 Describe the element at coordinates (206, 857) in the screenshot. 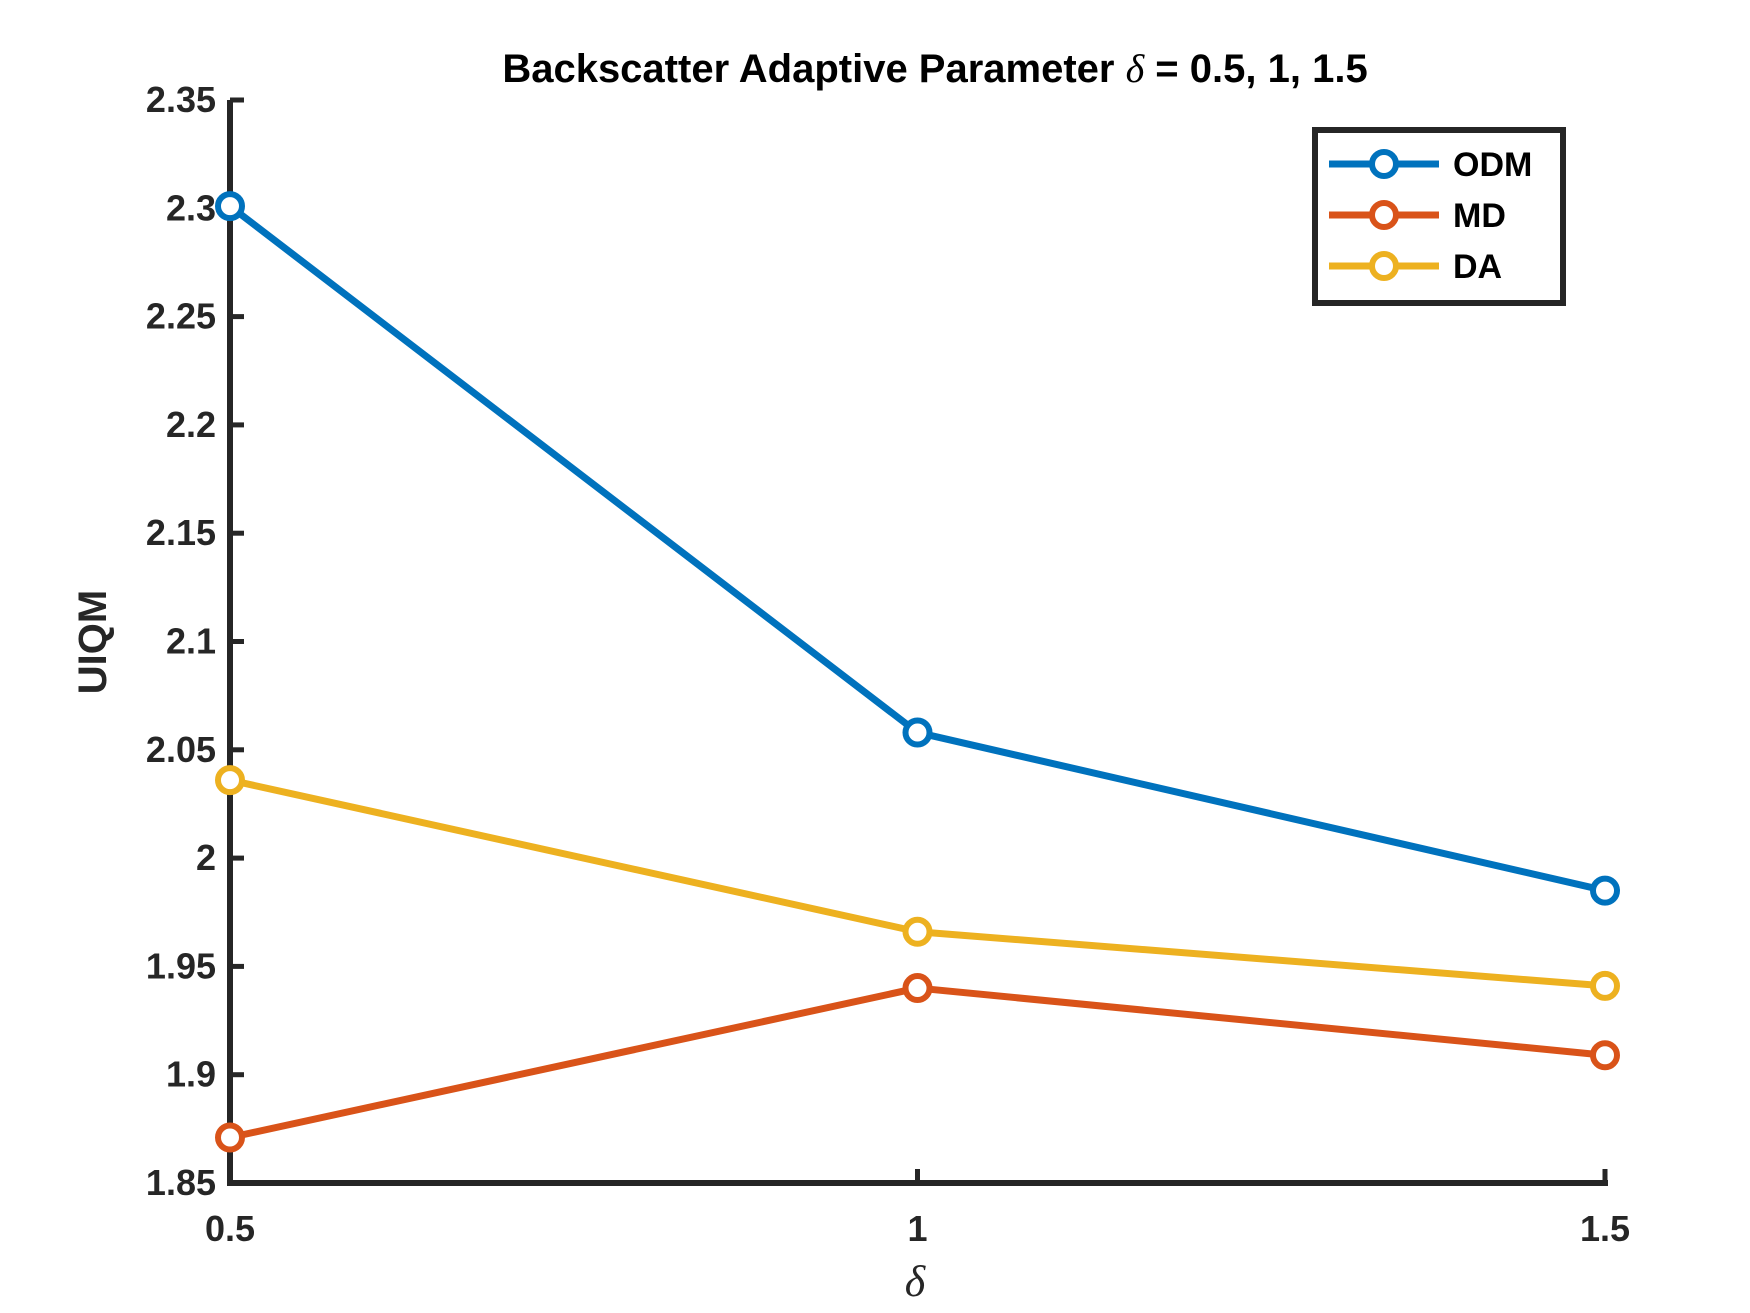

I see `y-tick-label: 2` at that location.